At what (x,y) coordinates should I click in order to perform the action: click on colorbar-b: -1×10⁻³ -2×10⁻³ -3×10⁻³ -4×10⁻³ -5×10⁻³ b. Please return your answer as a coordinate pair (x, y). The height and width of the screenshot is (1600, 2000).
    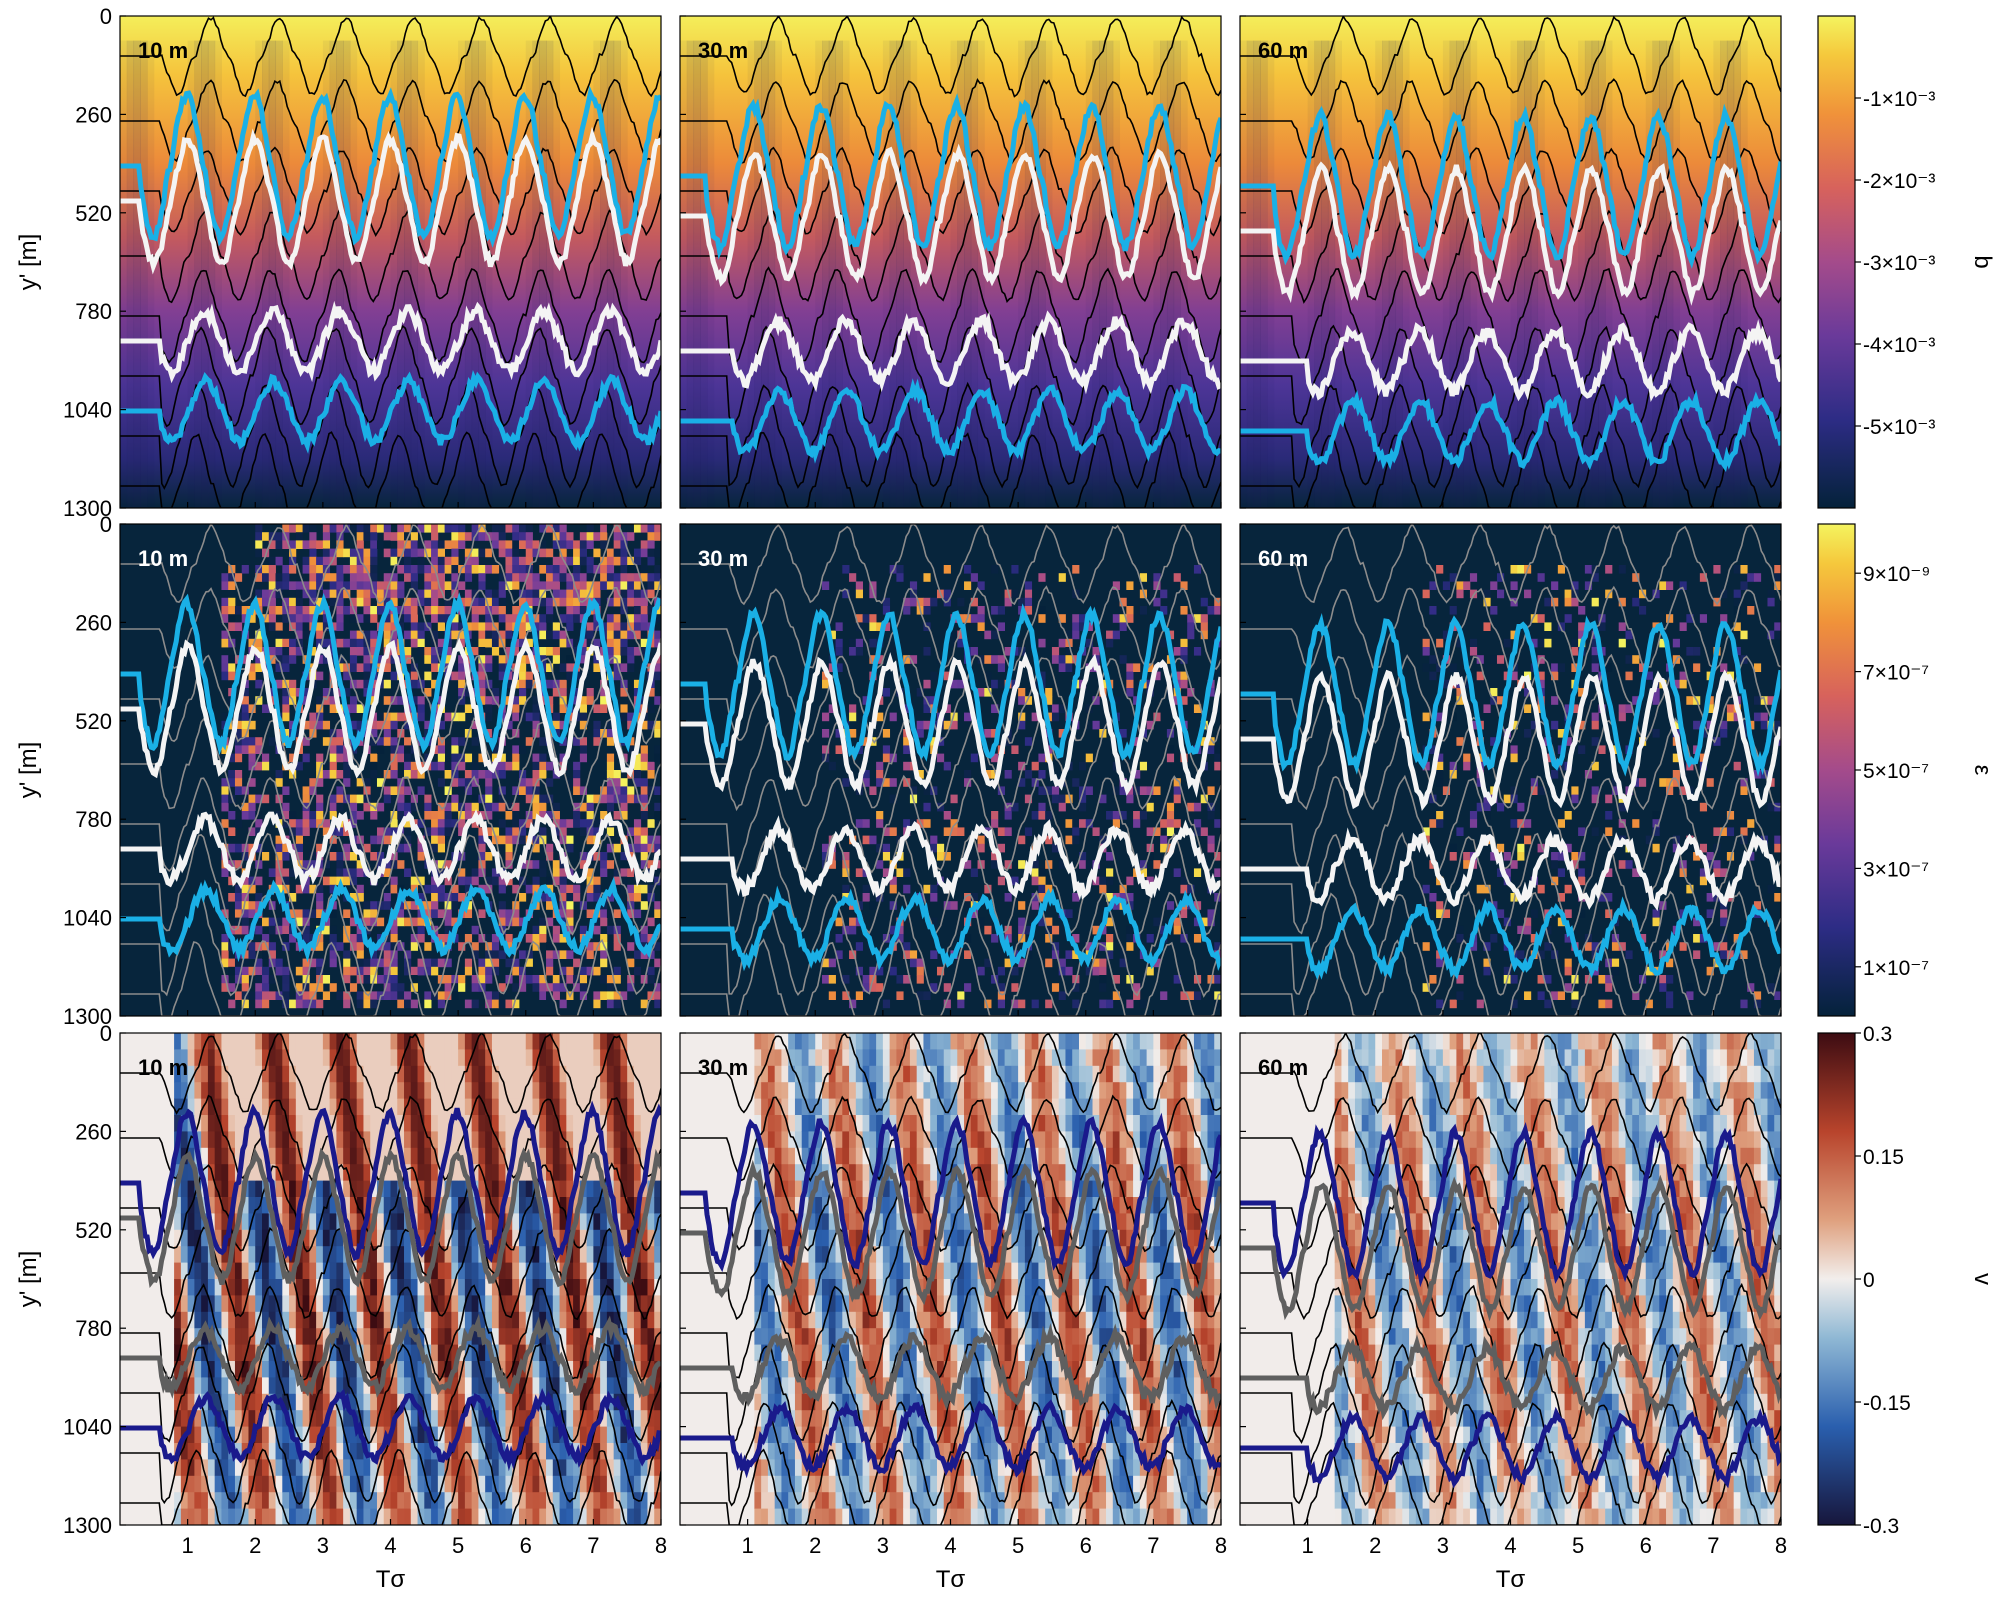
    Looking at the image, I should click on (1906, 262).